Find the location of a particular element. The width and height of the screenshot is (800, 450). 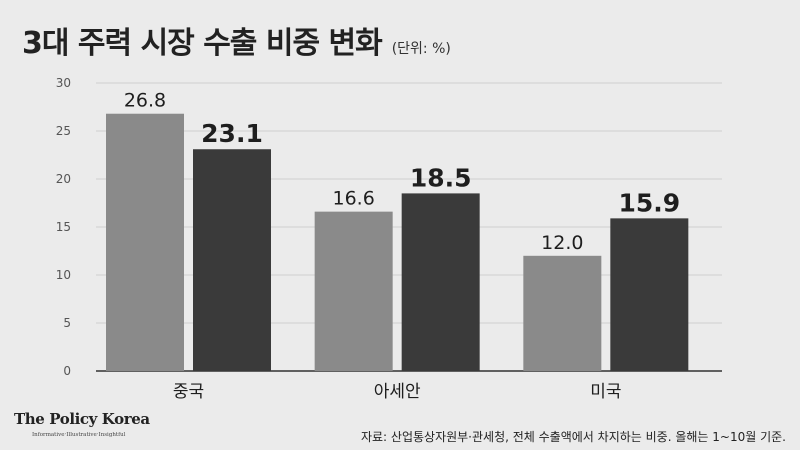

y-tick-label: 15 is located at coordinates (63, 227).